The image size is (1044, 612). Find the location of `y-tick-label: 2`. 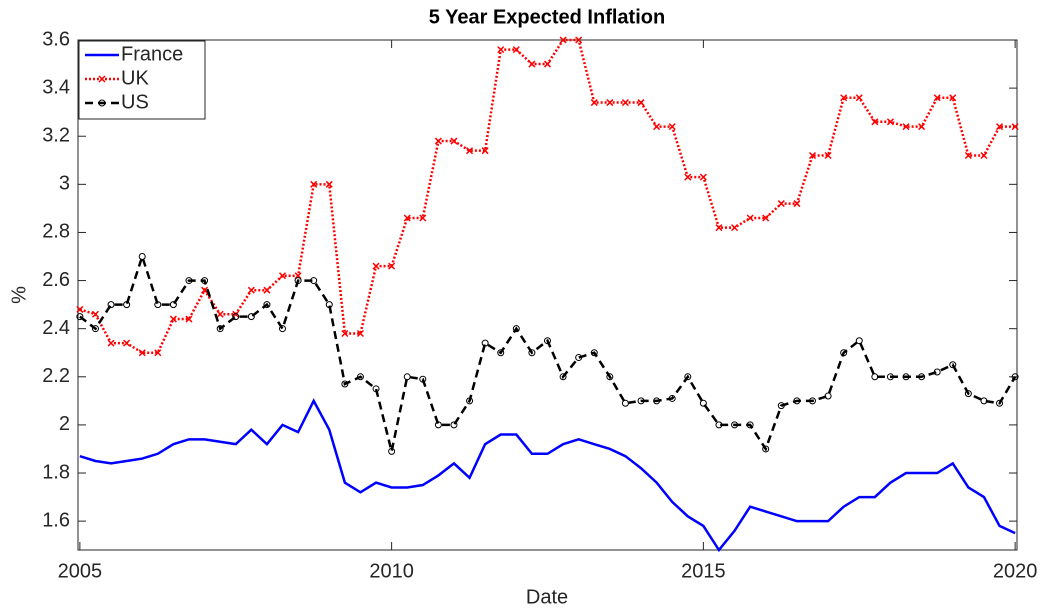

y-tick-label: 2 is located at coordinates (64, 424).